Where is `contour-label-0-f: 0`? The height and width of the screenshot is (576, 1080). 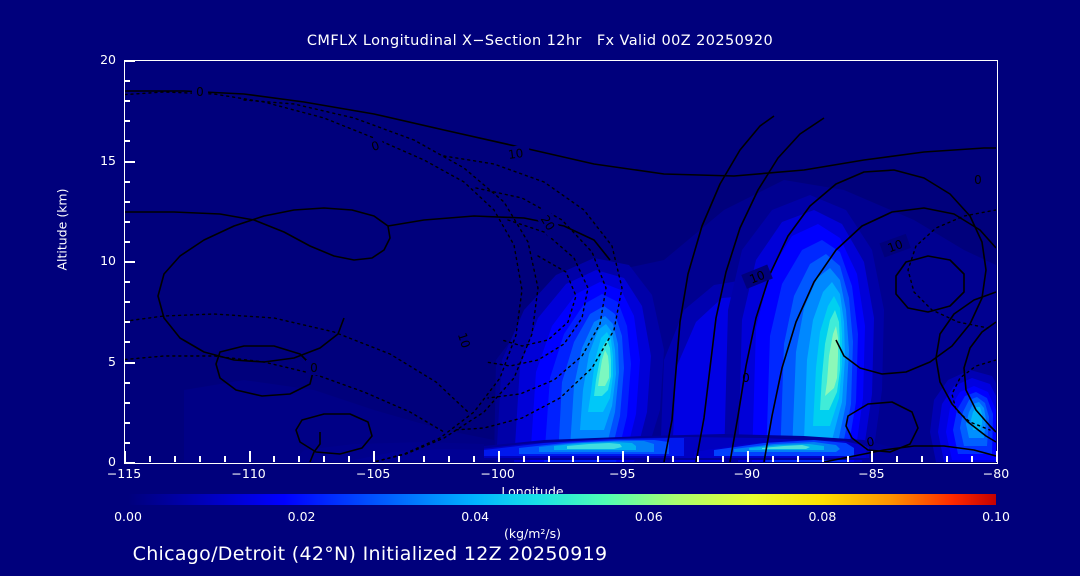
contour-label-0-f: 0 is located at coordinates (978, 179).